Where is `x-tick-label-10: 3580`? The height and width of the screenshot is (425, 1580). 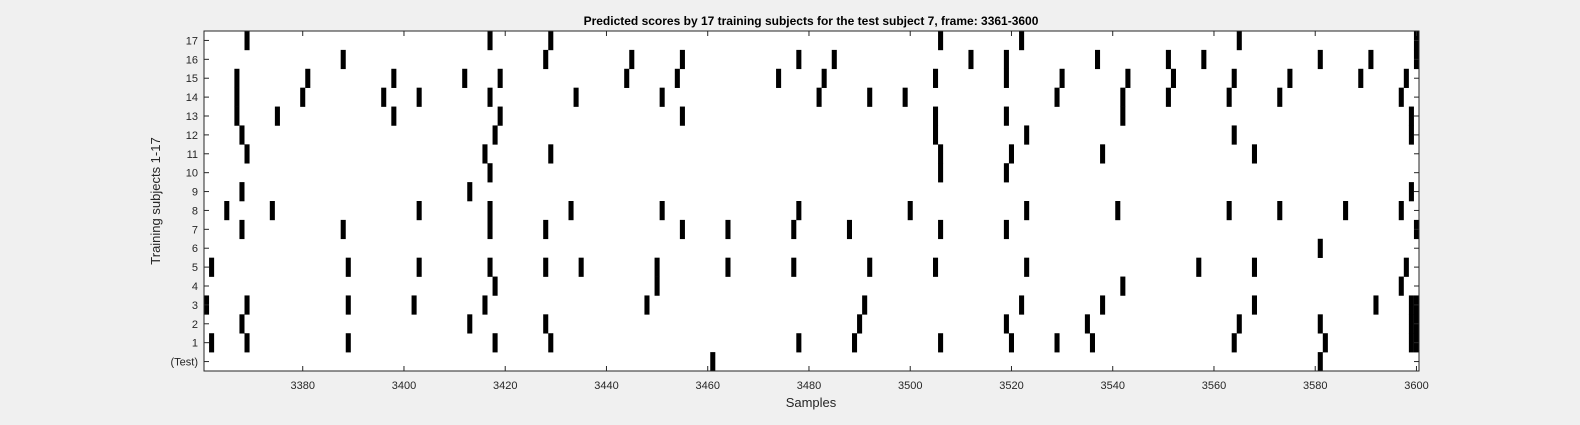
x-tick-label-10: 3580 is located at coordinates (1315, 386).